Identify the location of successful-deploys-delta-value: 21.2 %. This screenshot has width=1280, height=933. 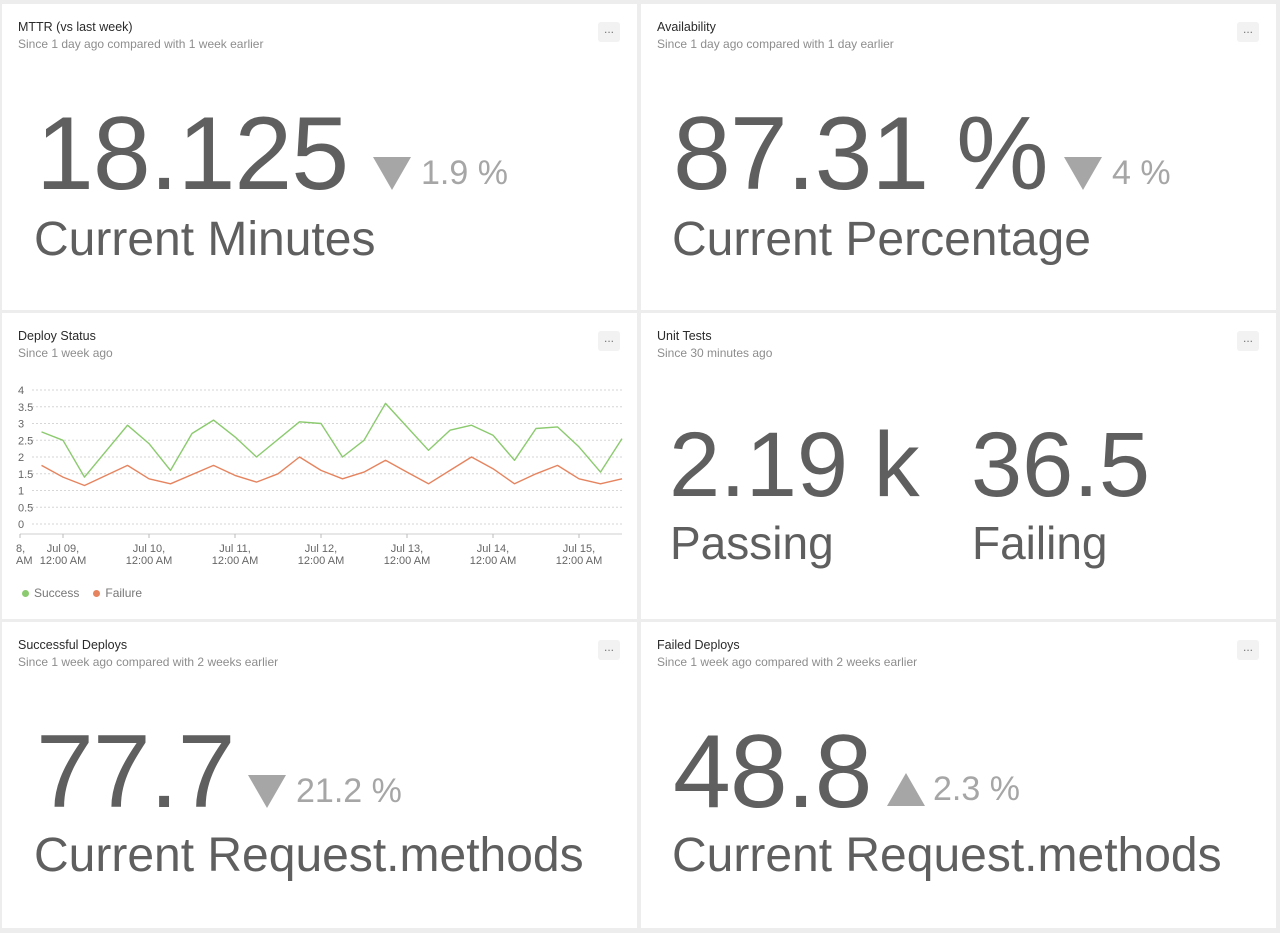
(349, 791).